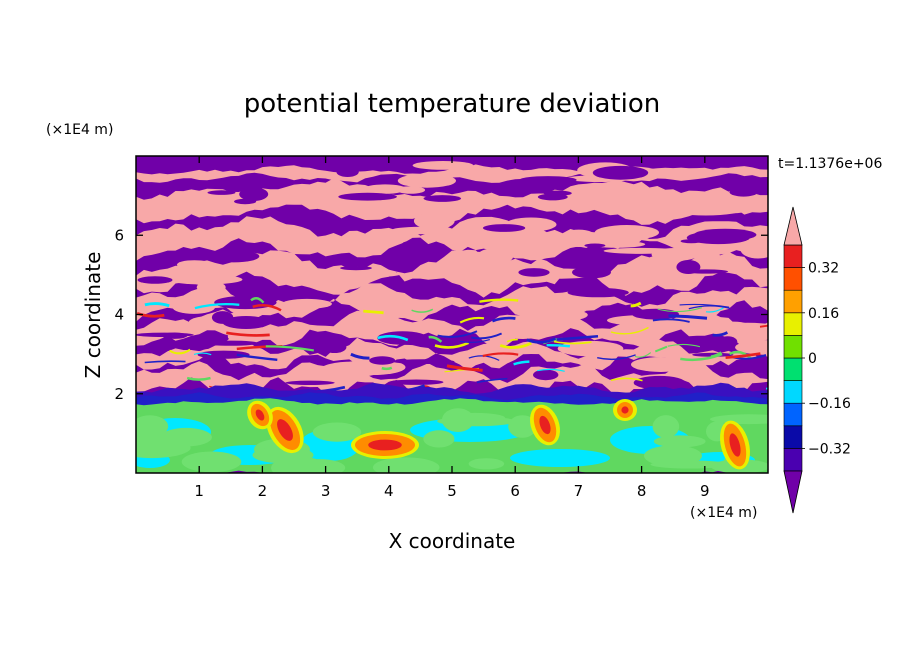 The width and height of the screenshot is (904, 658). What do you see at coordinates (119, 394) in the screenshot?
I see `y-tick-label: 2` at bounding box center [119, 394].